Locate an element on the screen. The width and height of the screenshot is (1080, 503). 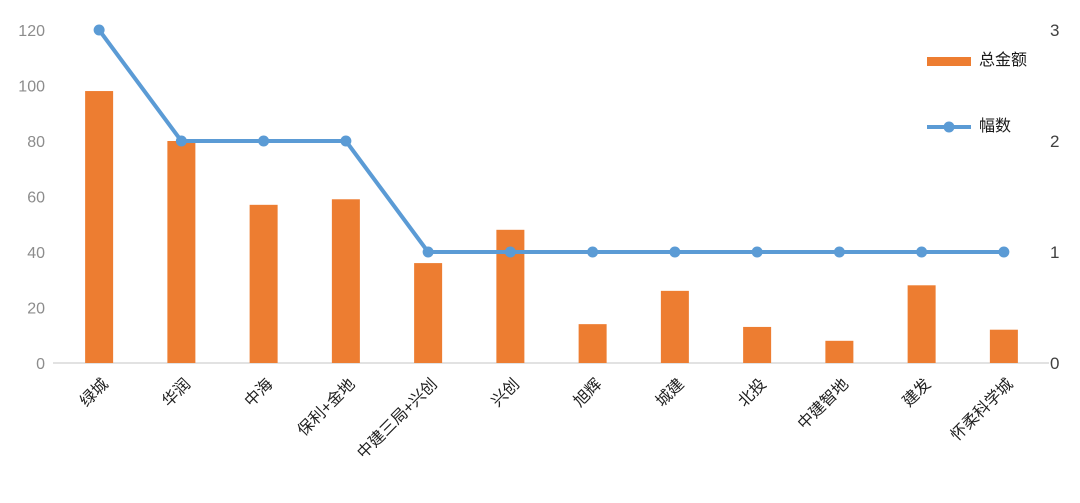
left-axis-tick-label: 120 is located at coordinates (31, 31).